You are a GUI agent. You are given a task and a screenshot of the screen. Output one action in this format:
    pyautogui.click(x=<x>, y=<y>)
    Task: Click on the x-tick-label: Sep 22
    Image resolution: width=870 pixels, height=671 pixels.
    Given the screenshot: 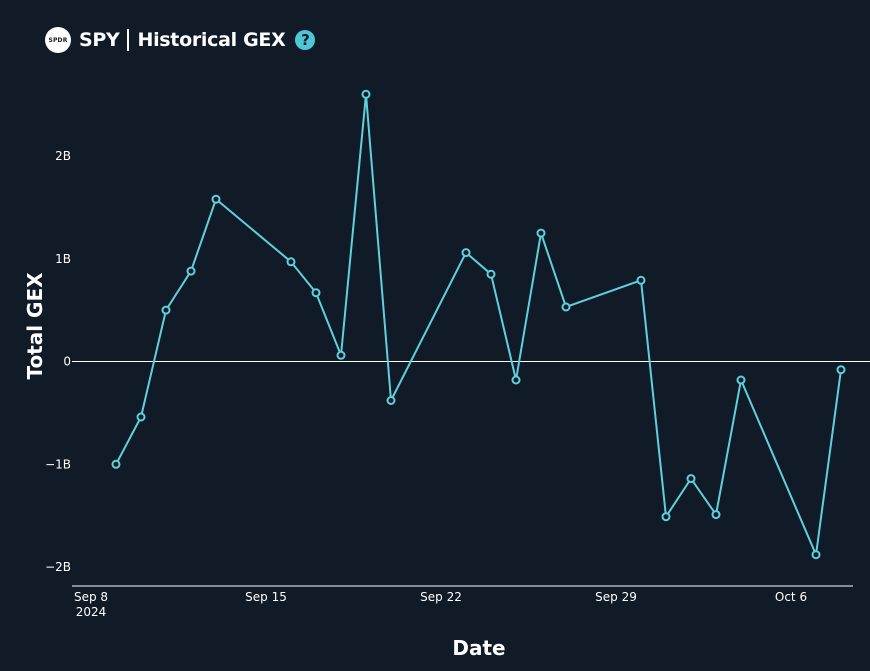 What is the action you would take?
    pyautogui.click(x=441, y=597)
    